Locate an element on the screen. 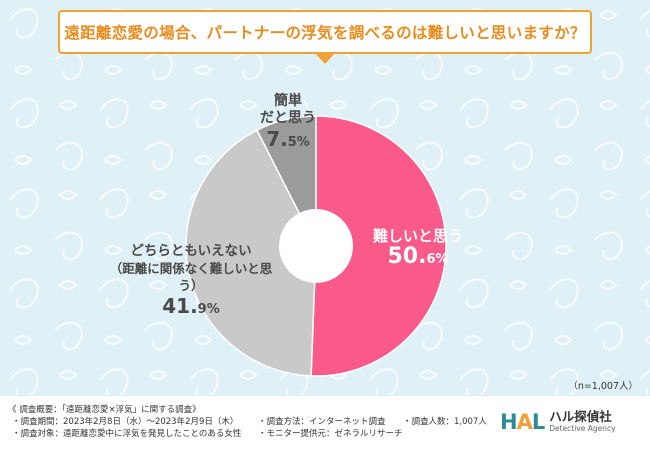 This screenshot has width=650, height=450. value-hard-main: 50. is located at coordinates (407, 256).